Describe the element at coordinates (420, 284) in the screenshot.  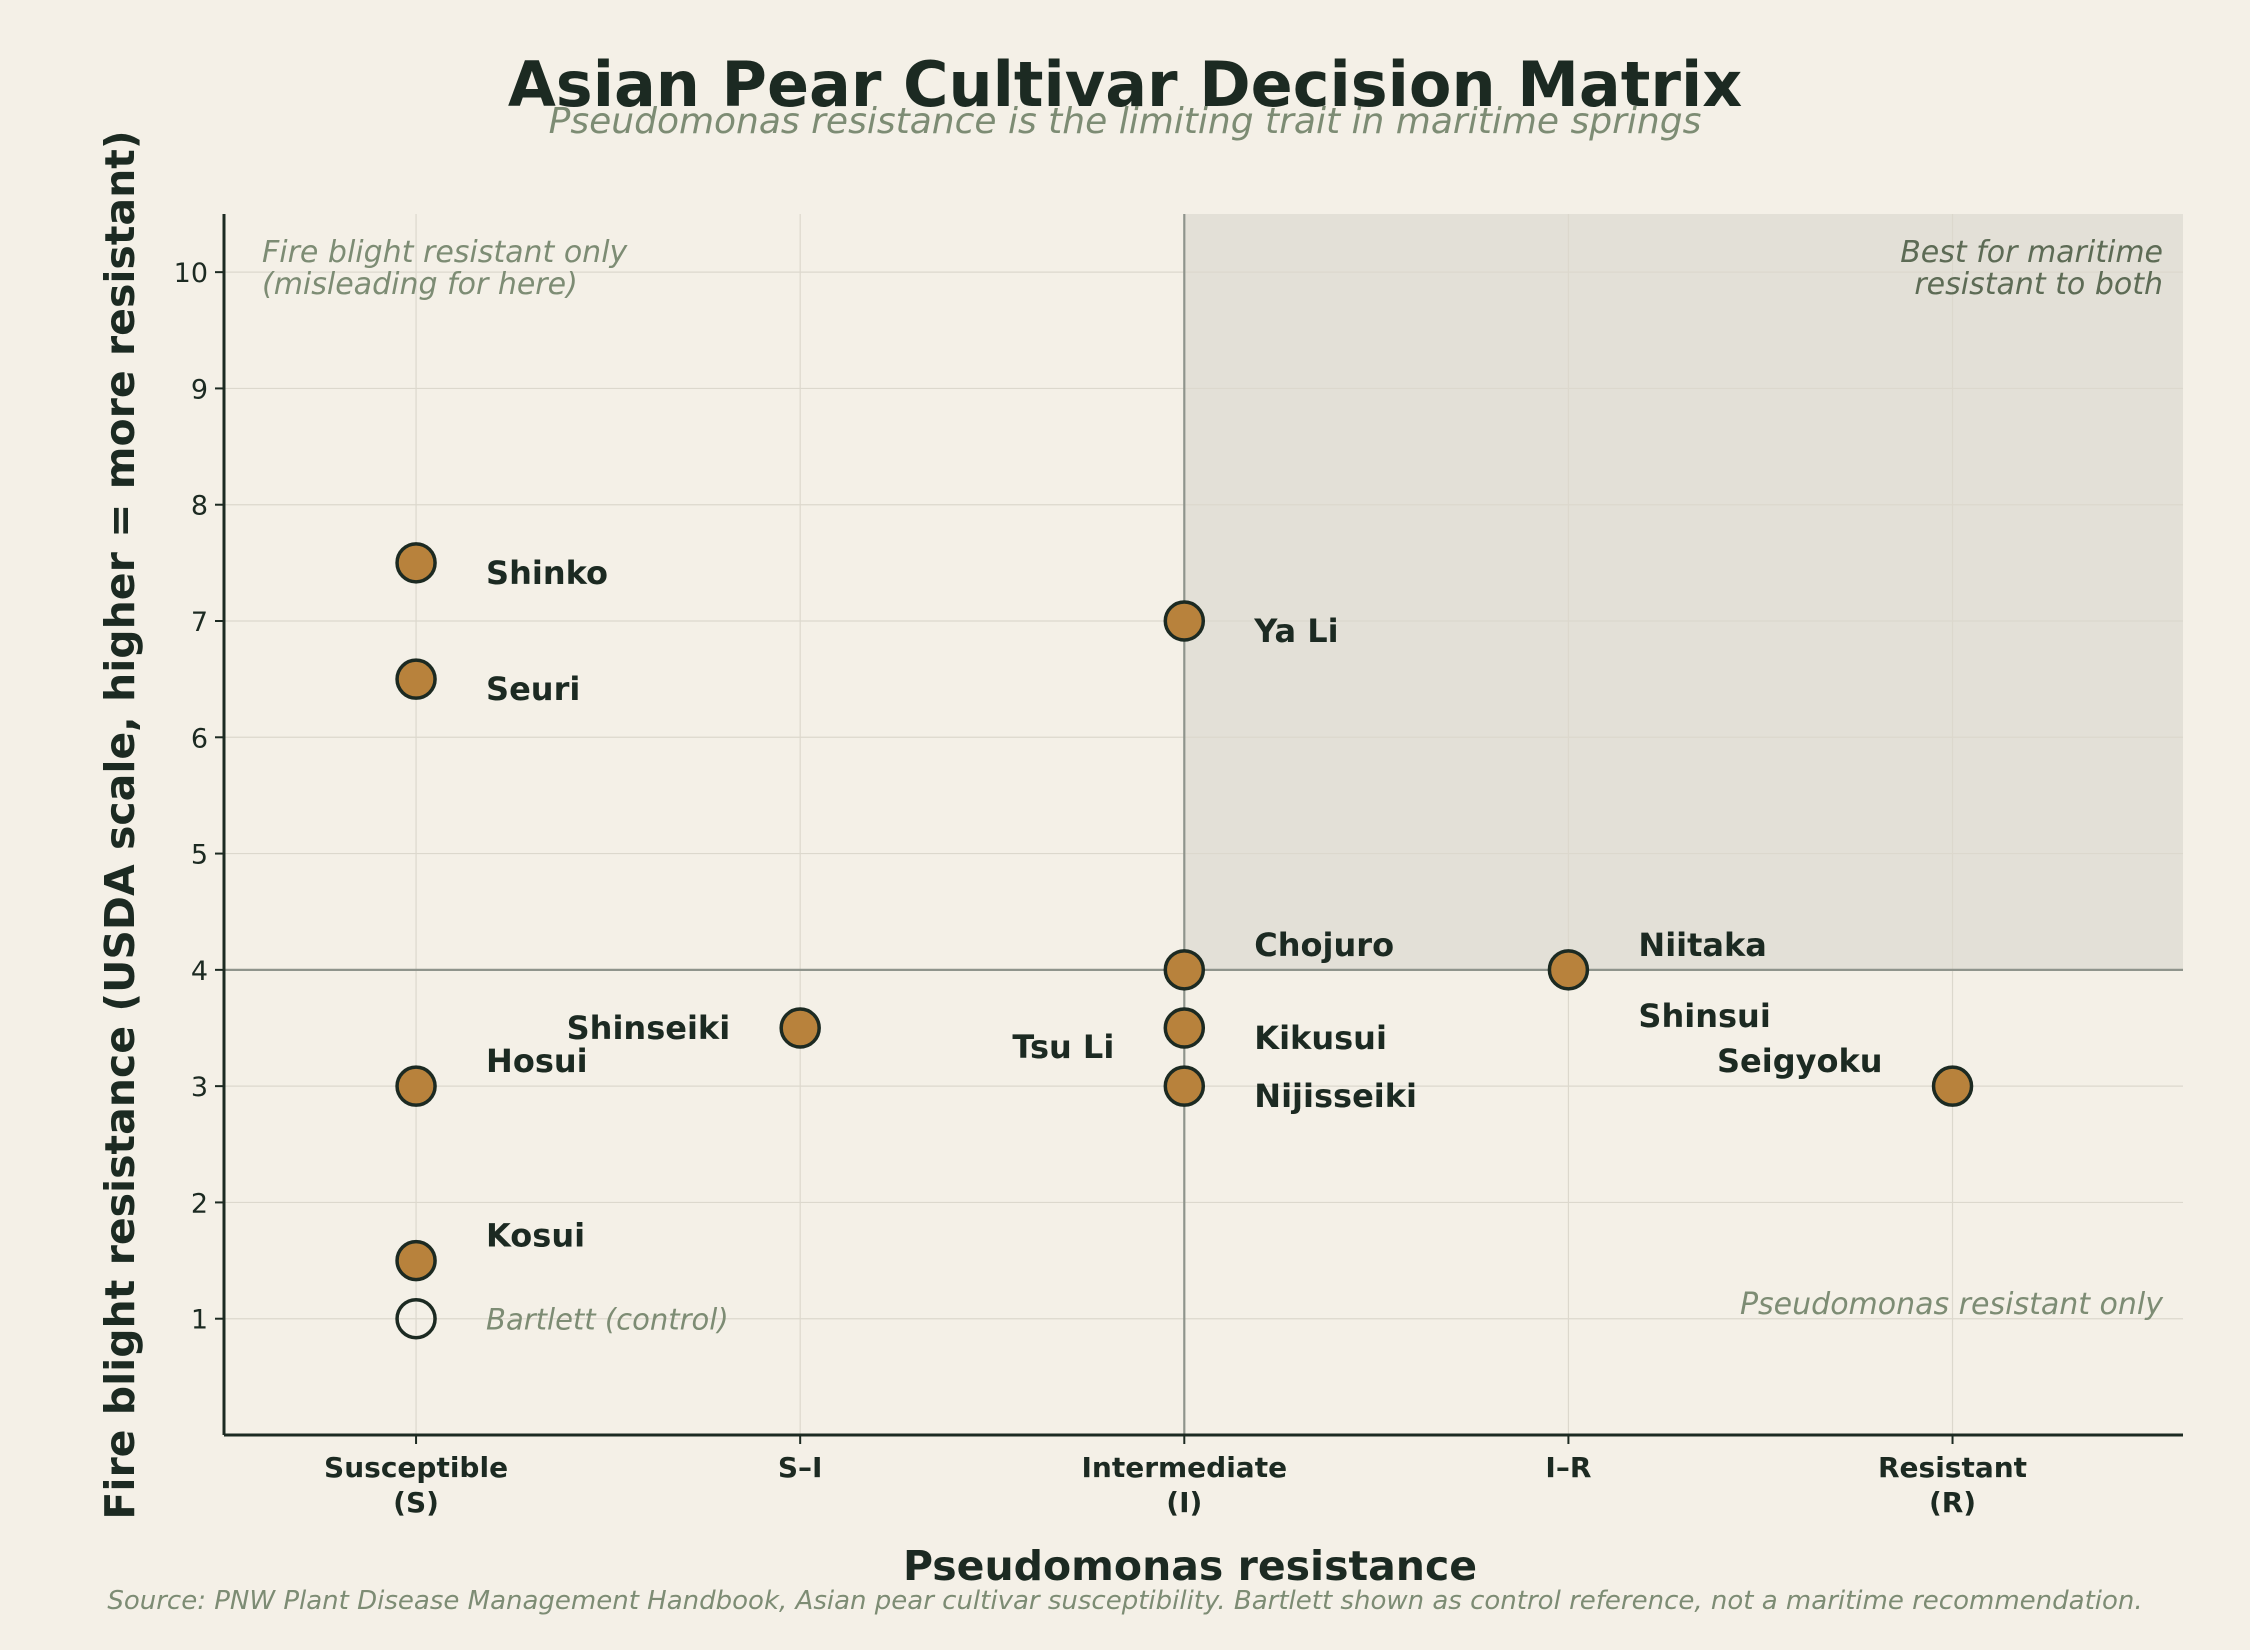
I see `quadrant-note-top-left: (misleading for here)` at that location.